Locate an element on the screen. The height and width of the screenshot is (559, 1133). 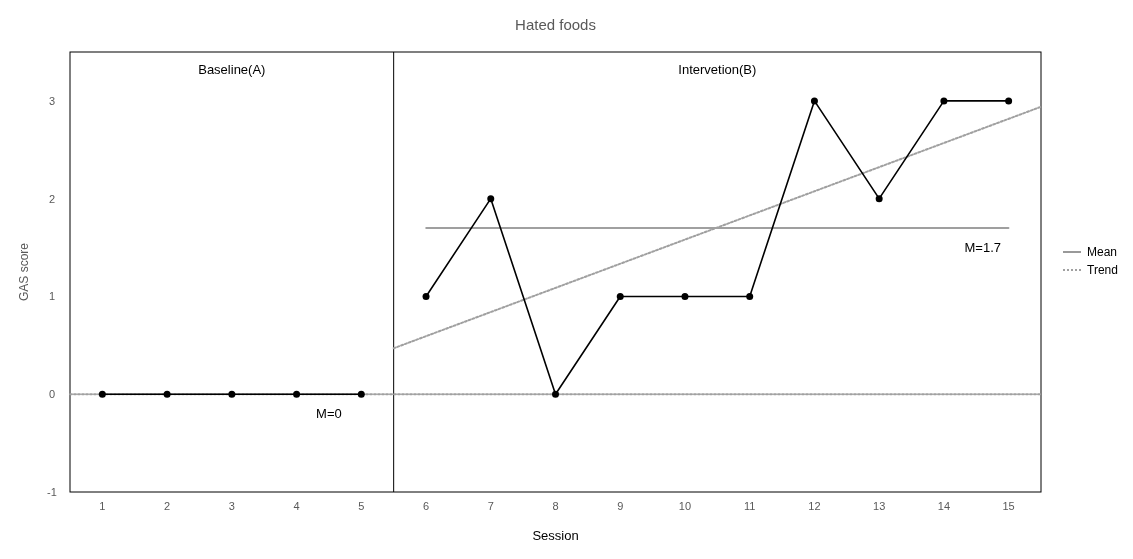
x-tick-label: 12 is located at coordinates (814, 506).